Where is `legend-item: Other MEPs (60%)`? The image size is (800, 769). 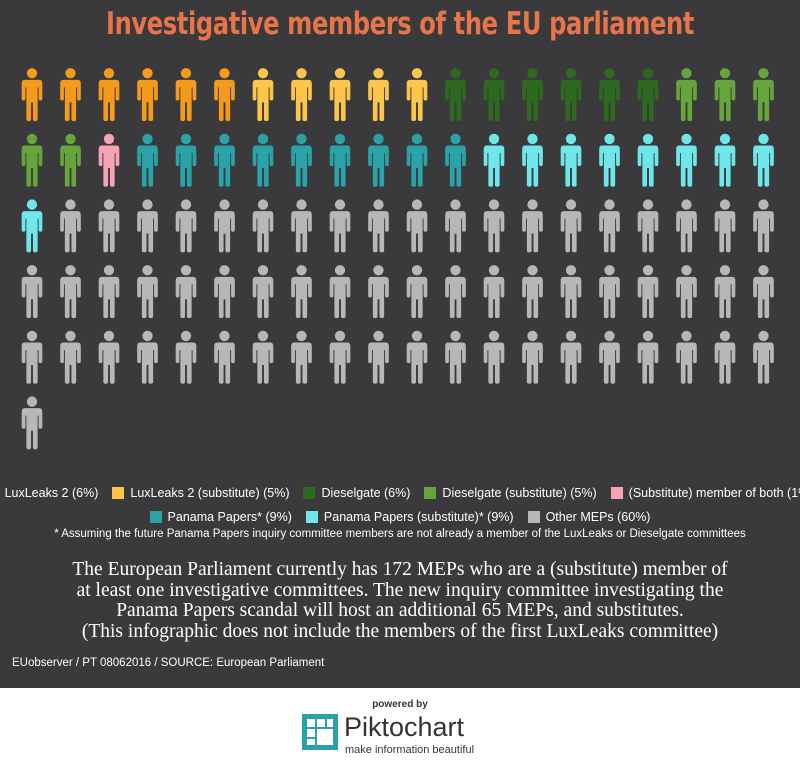
legend-item: Other MEPs (60%) is located at coordinates (589, 517).